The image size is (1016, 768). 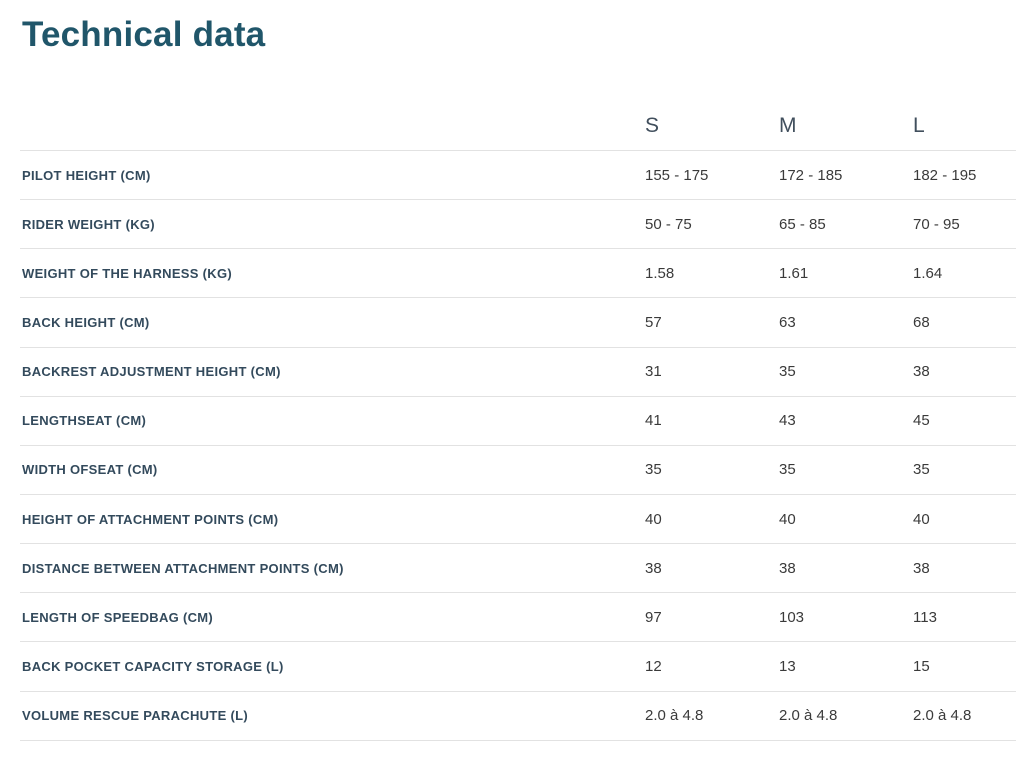 I want to click on cell-value-l: 70 - 95, so click(x=936, y=224).